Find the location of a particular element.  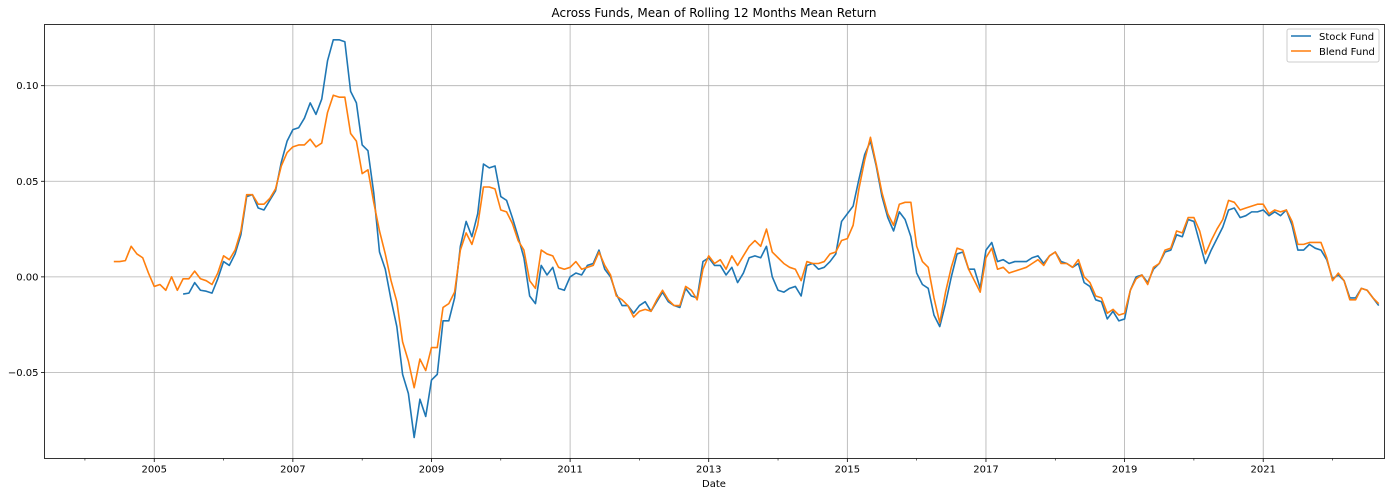

legend-box is located at coordinates (1333, 45).